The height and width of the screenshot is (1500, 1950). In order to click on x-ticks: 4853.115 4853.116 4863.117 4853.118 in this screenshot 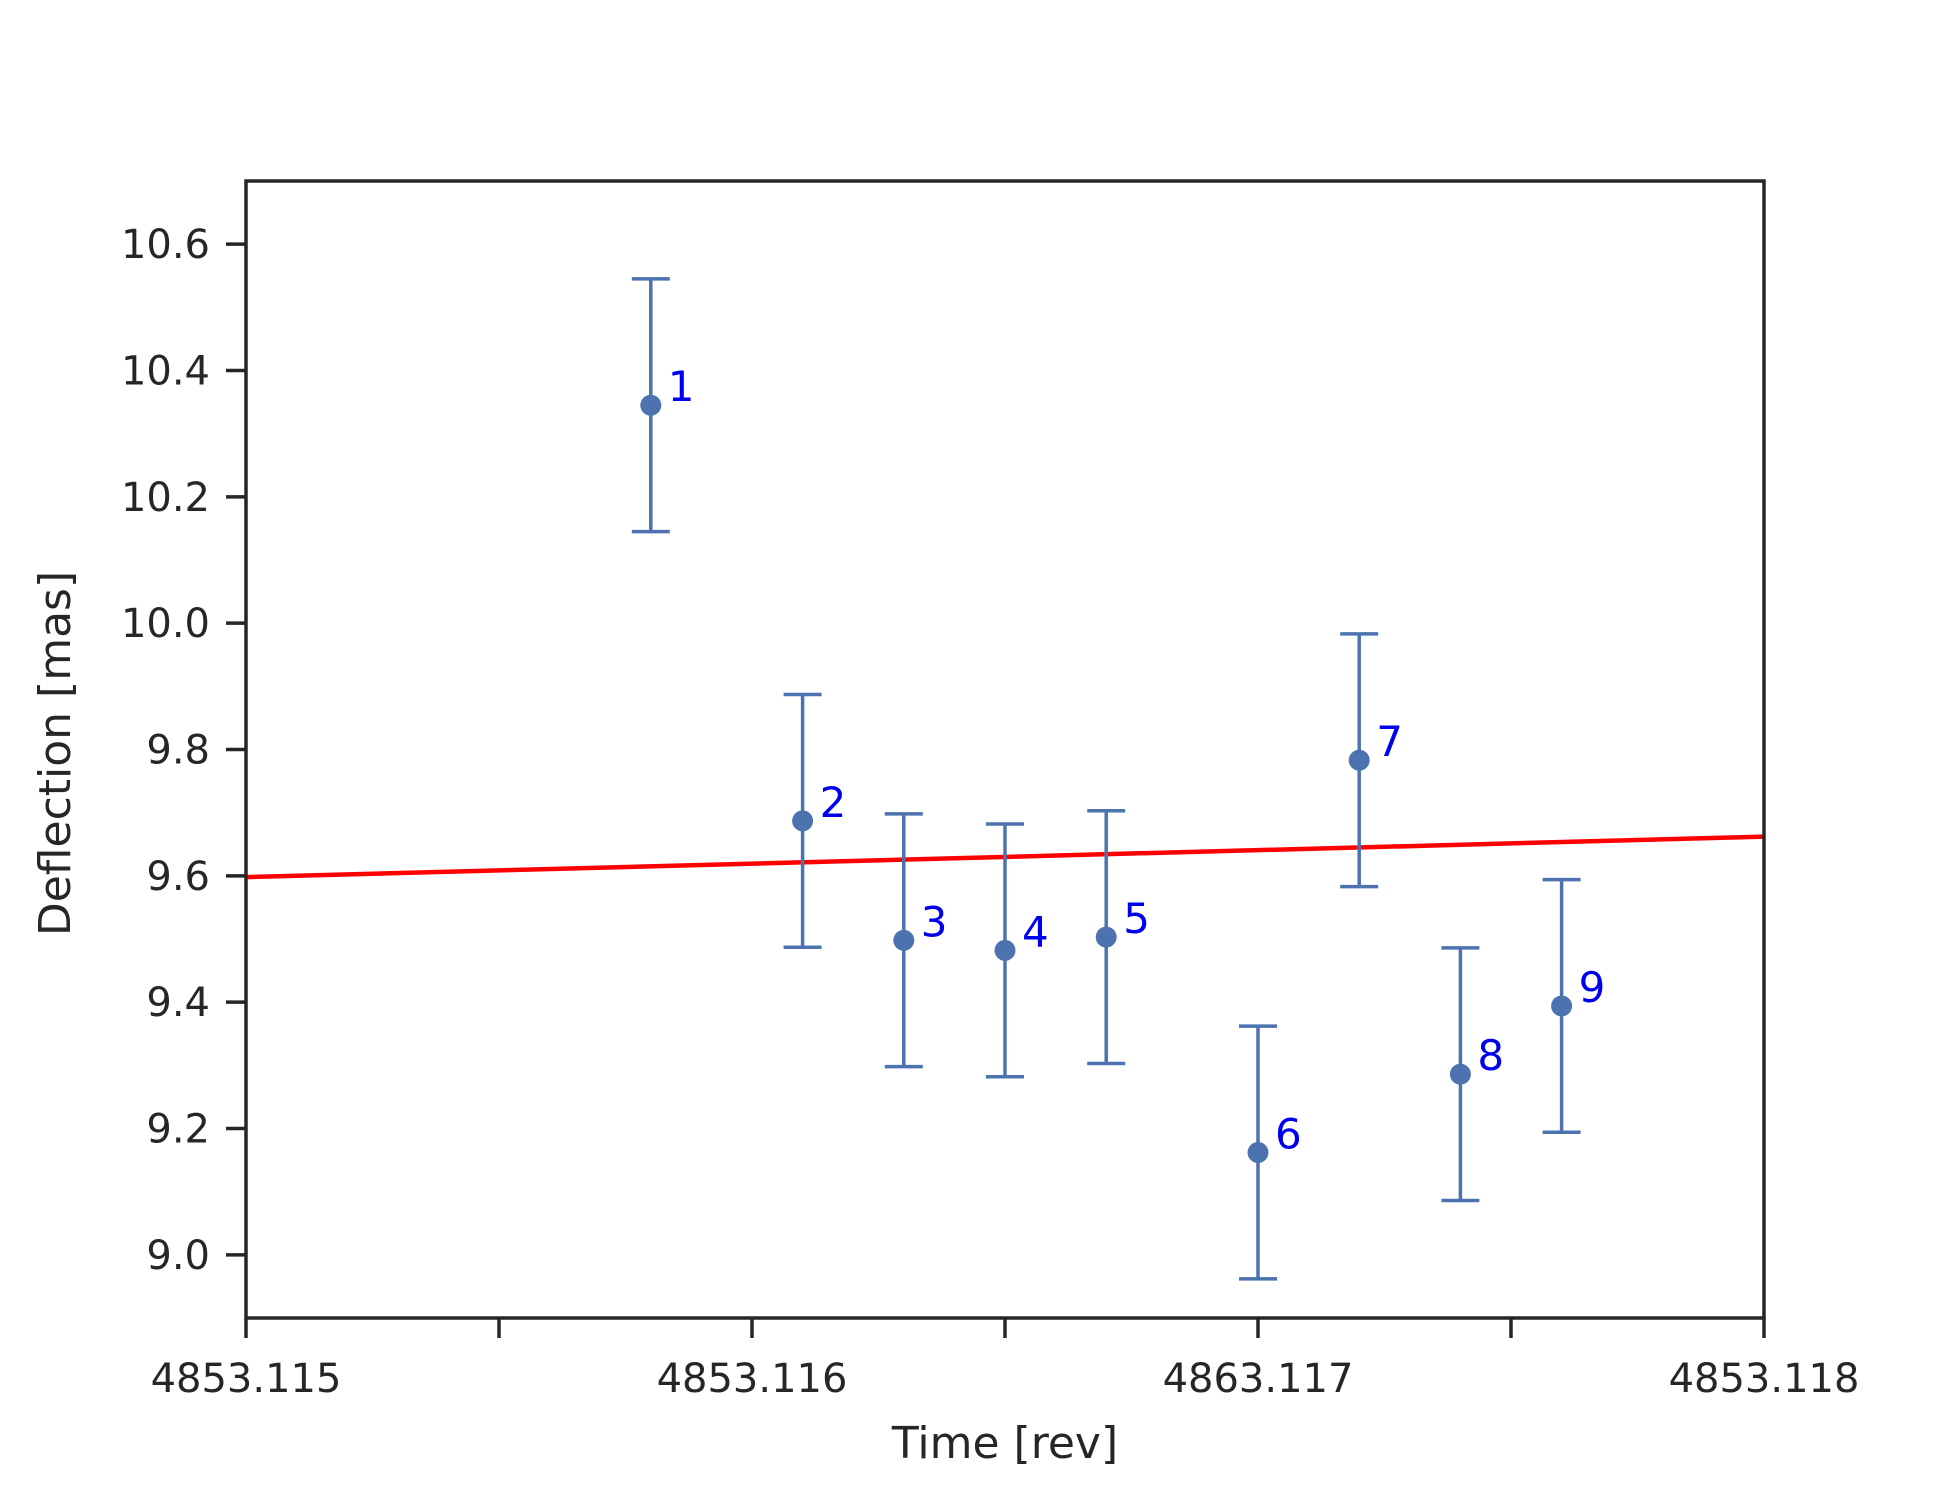, I will do `click(1005, 1360)`.